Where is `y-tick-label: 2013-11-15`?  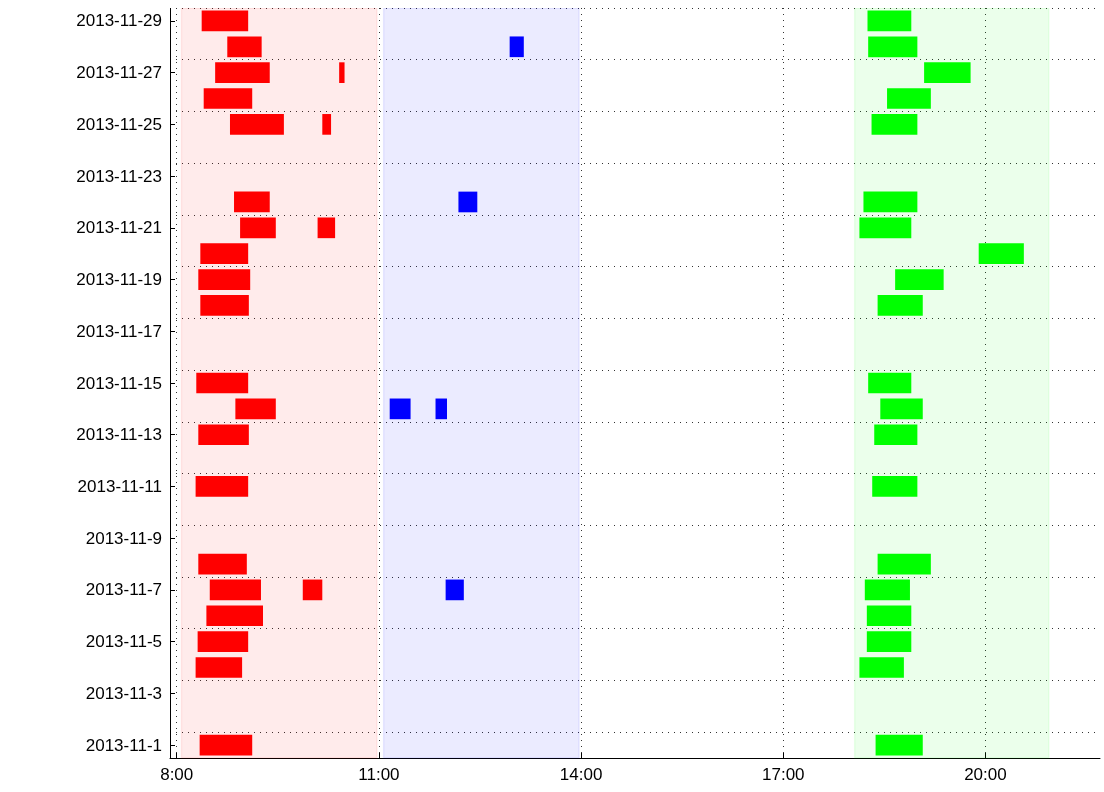 y-tick-label: 2013-11-15 is located at coordinates (119, 383).